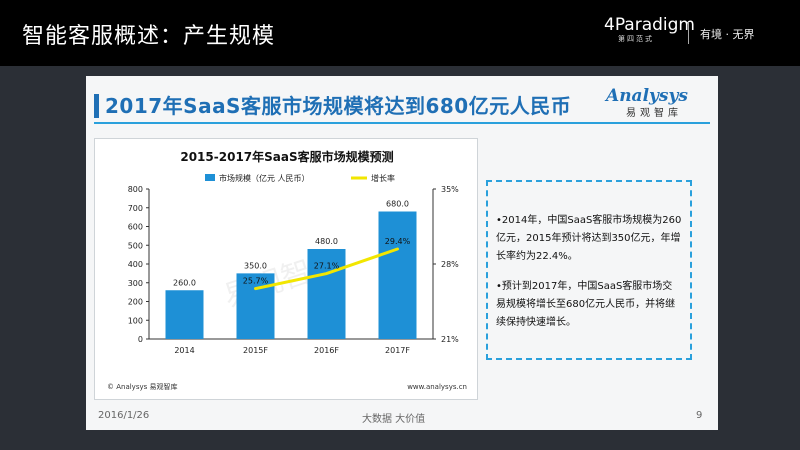  I want to click on chart-website: www.analysys.cn, so click(437, 387).